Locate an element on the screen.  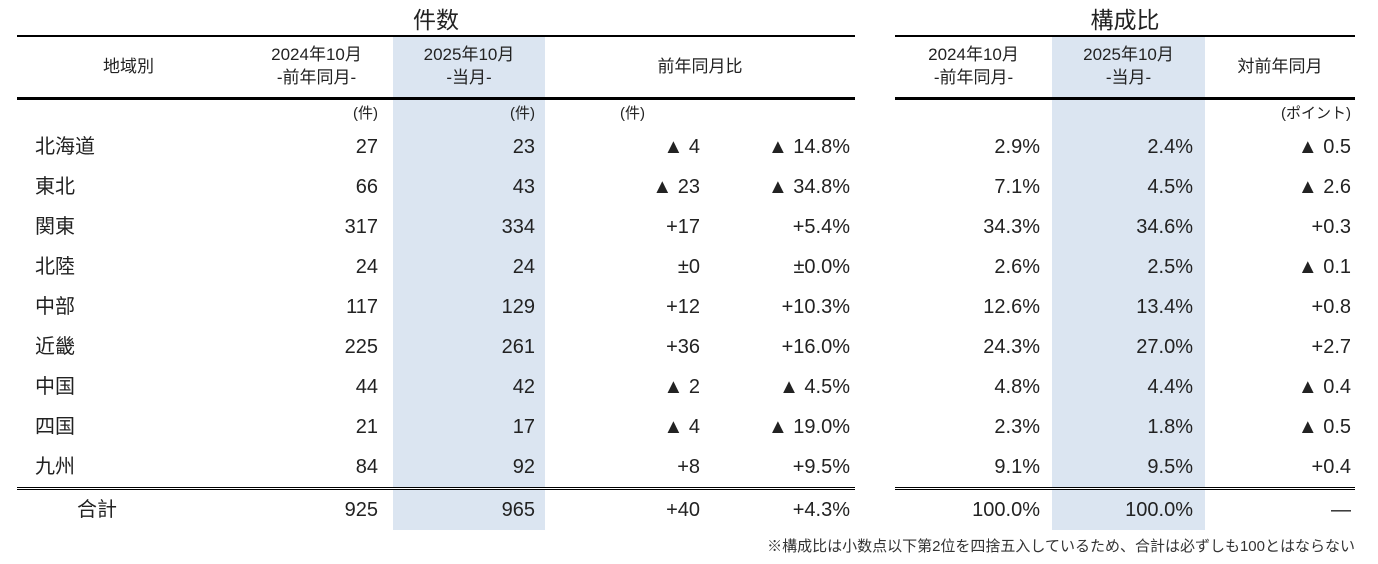
count-total-prev-value: 925 is located at coordinates (361, 510).